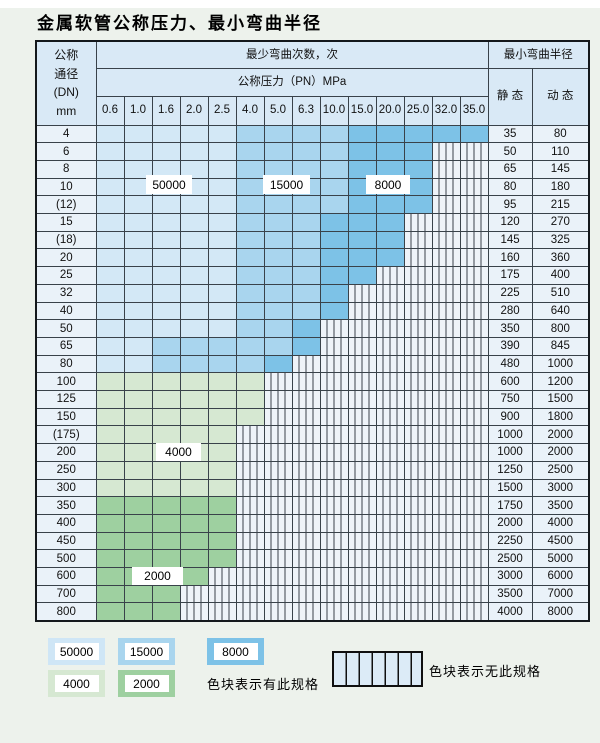  What do you see at coordinates (560, 488) in the screenshot?
I see `dynamic-value-cell: 3000` at bounding box center [560, 488].